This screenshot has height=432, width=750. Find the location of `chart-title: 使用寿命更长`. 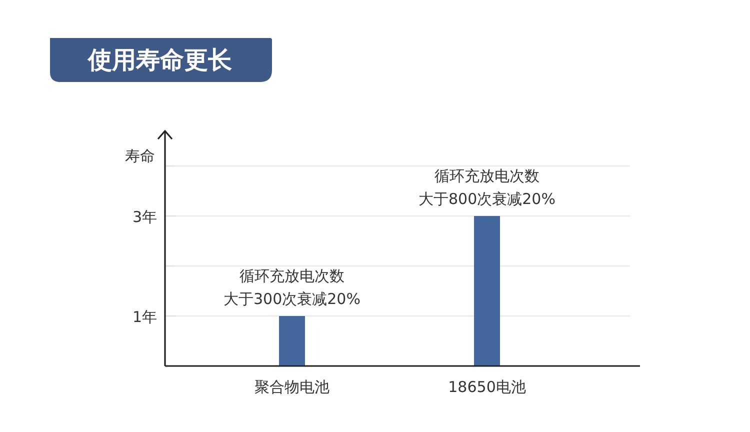

chart-title: 使用寿命更长 is located at coordinates (159, 60).